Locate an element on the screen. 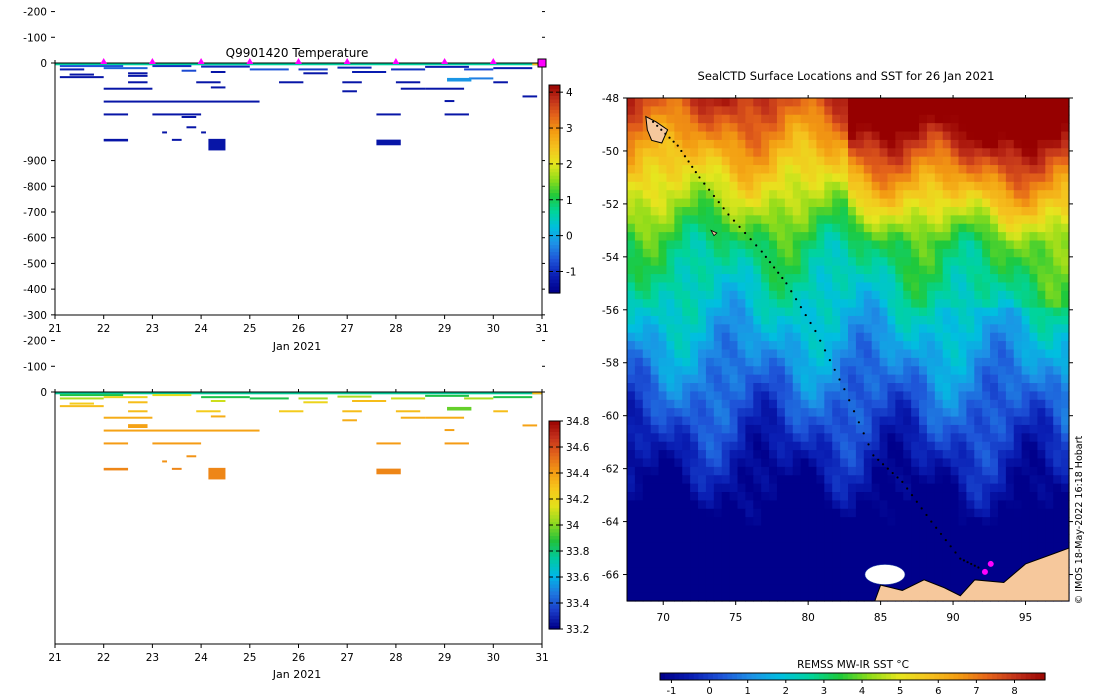  temperature-colorbar-step is located at coordinates (554, 152).